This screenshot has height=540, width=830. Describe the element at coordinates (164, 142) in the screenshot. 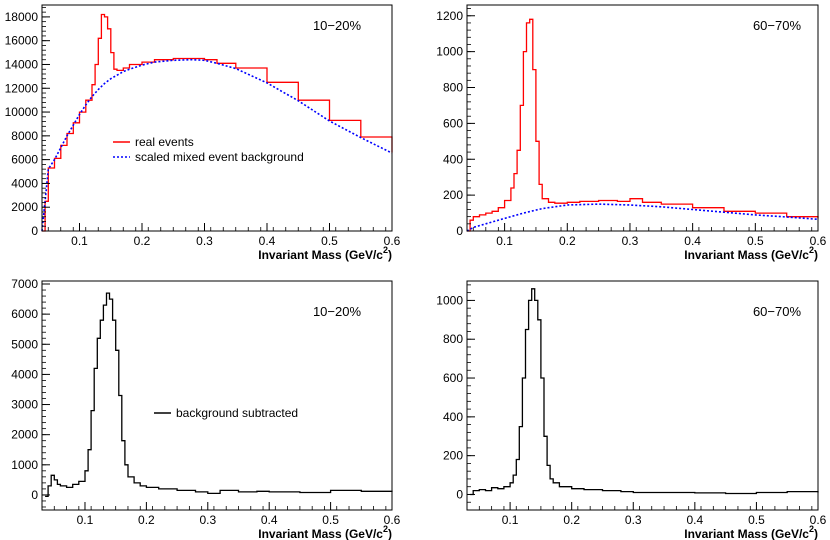

I see `legend-label: real events` at that location.